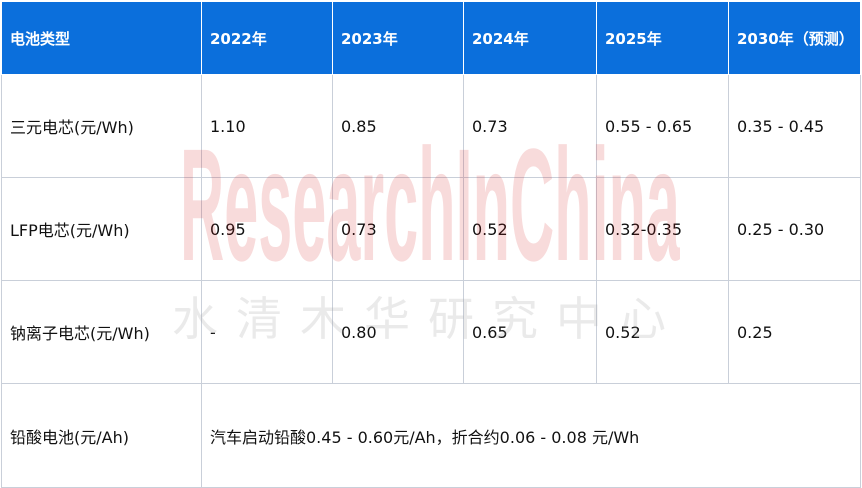  Describe the element at coordinates (530, 38) in the screenshot. I see `header-2024: 2024年` at that location.